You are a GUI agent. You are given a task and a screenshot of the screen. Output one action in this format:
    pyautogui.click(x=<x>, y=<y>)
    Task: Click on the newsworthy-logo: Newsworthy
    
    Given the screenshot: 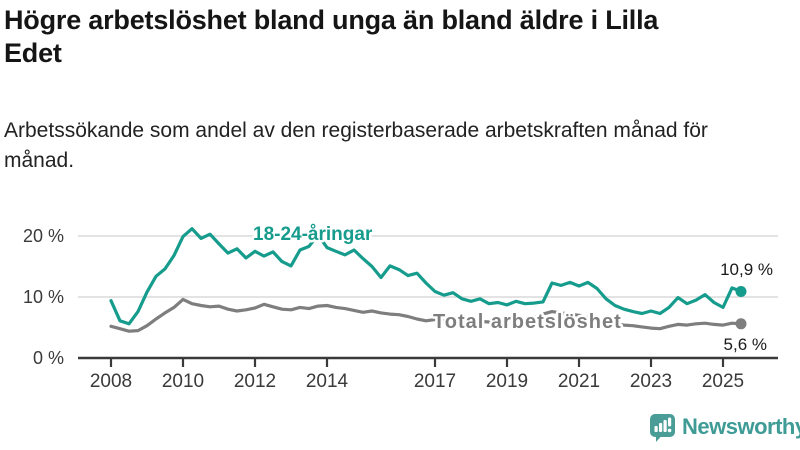 What is the action you would take?
    pyautogui.click(x=724, y=427)
    